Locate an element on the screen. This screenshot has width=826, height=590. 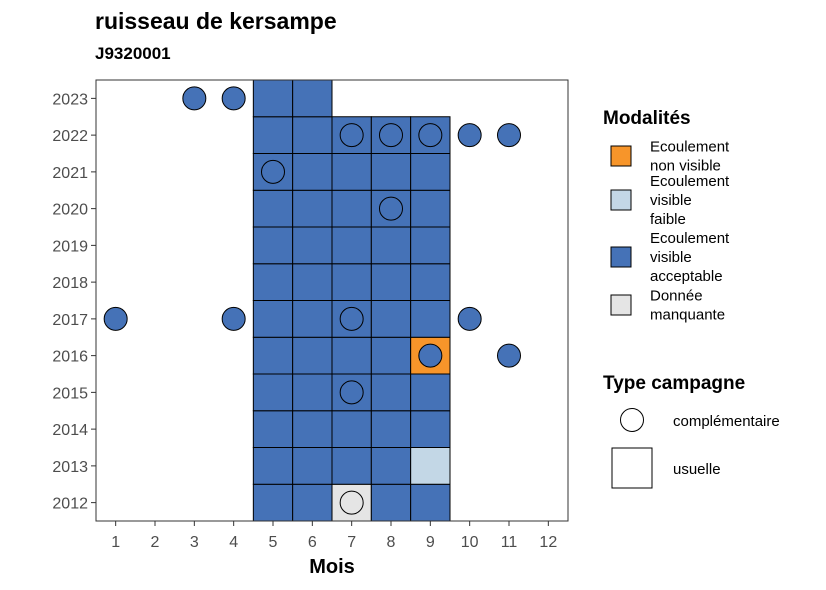
x-tick-label: 5 is located at coordinates (273, 542).